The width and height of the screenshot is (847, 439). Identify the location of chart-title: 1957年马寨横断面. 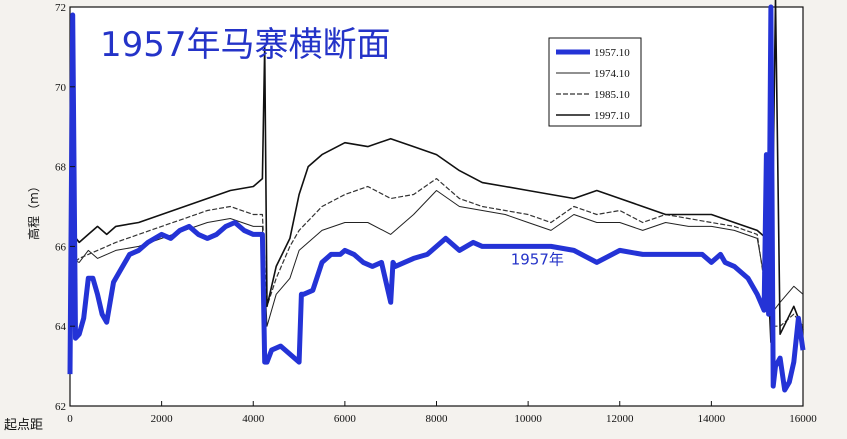
(245, 45).